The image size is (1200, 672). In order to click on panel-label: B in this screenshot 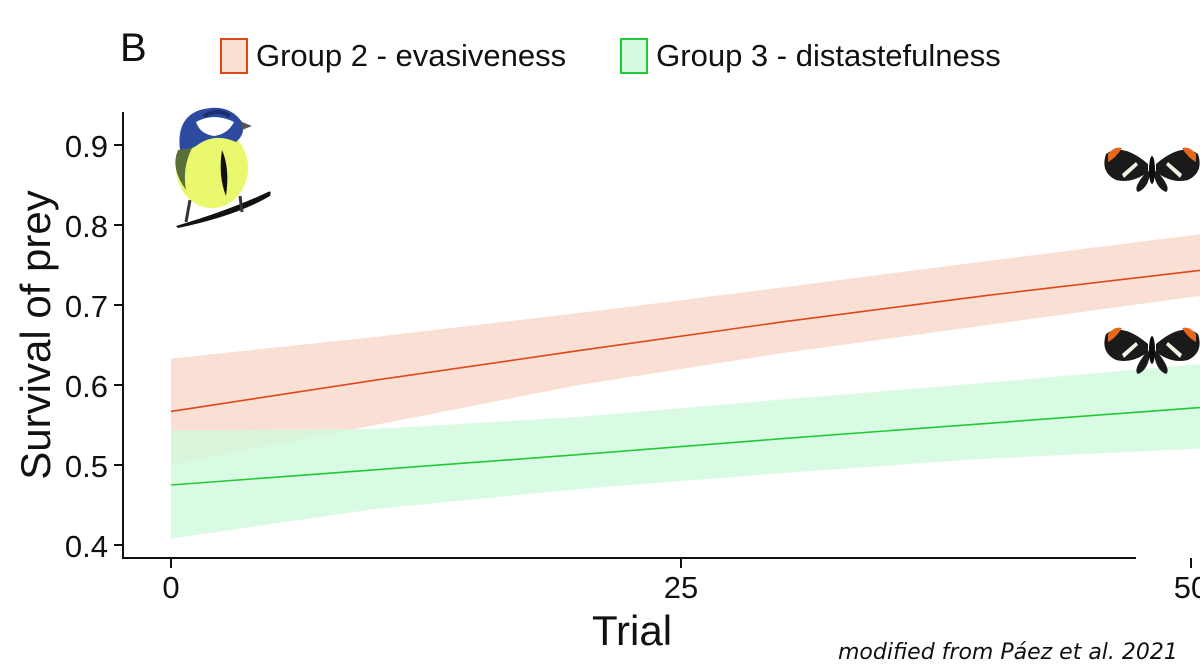, I will do `click(133, 48)`.